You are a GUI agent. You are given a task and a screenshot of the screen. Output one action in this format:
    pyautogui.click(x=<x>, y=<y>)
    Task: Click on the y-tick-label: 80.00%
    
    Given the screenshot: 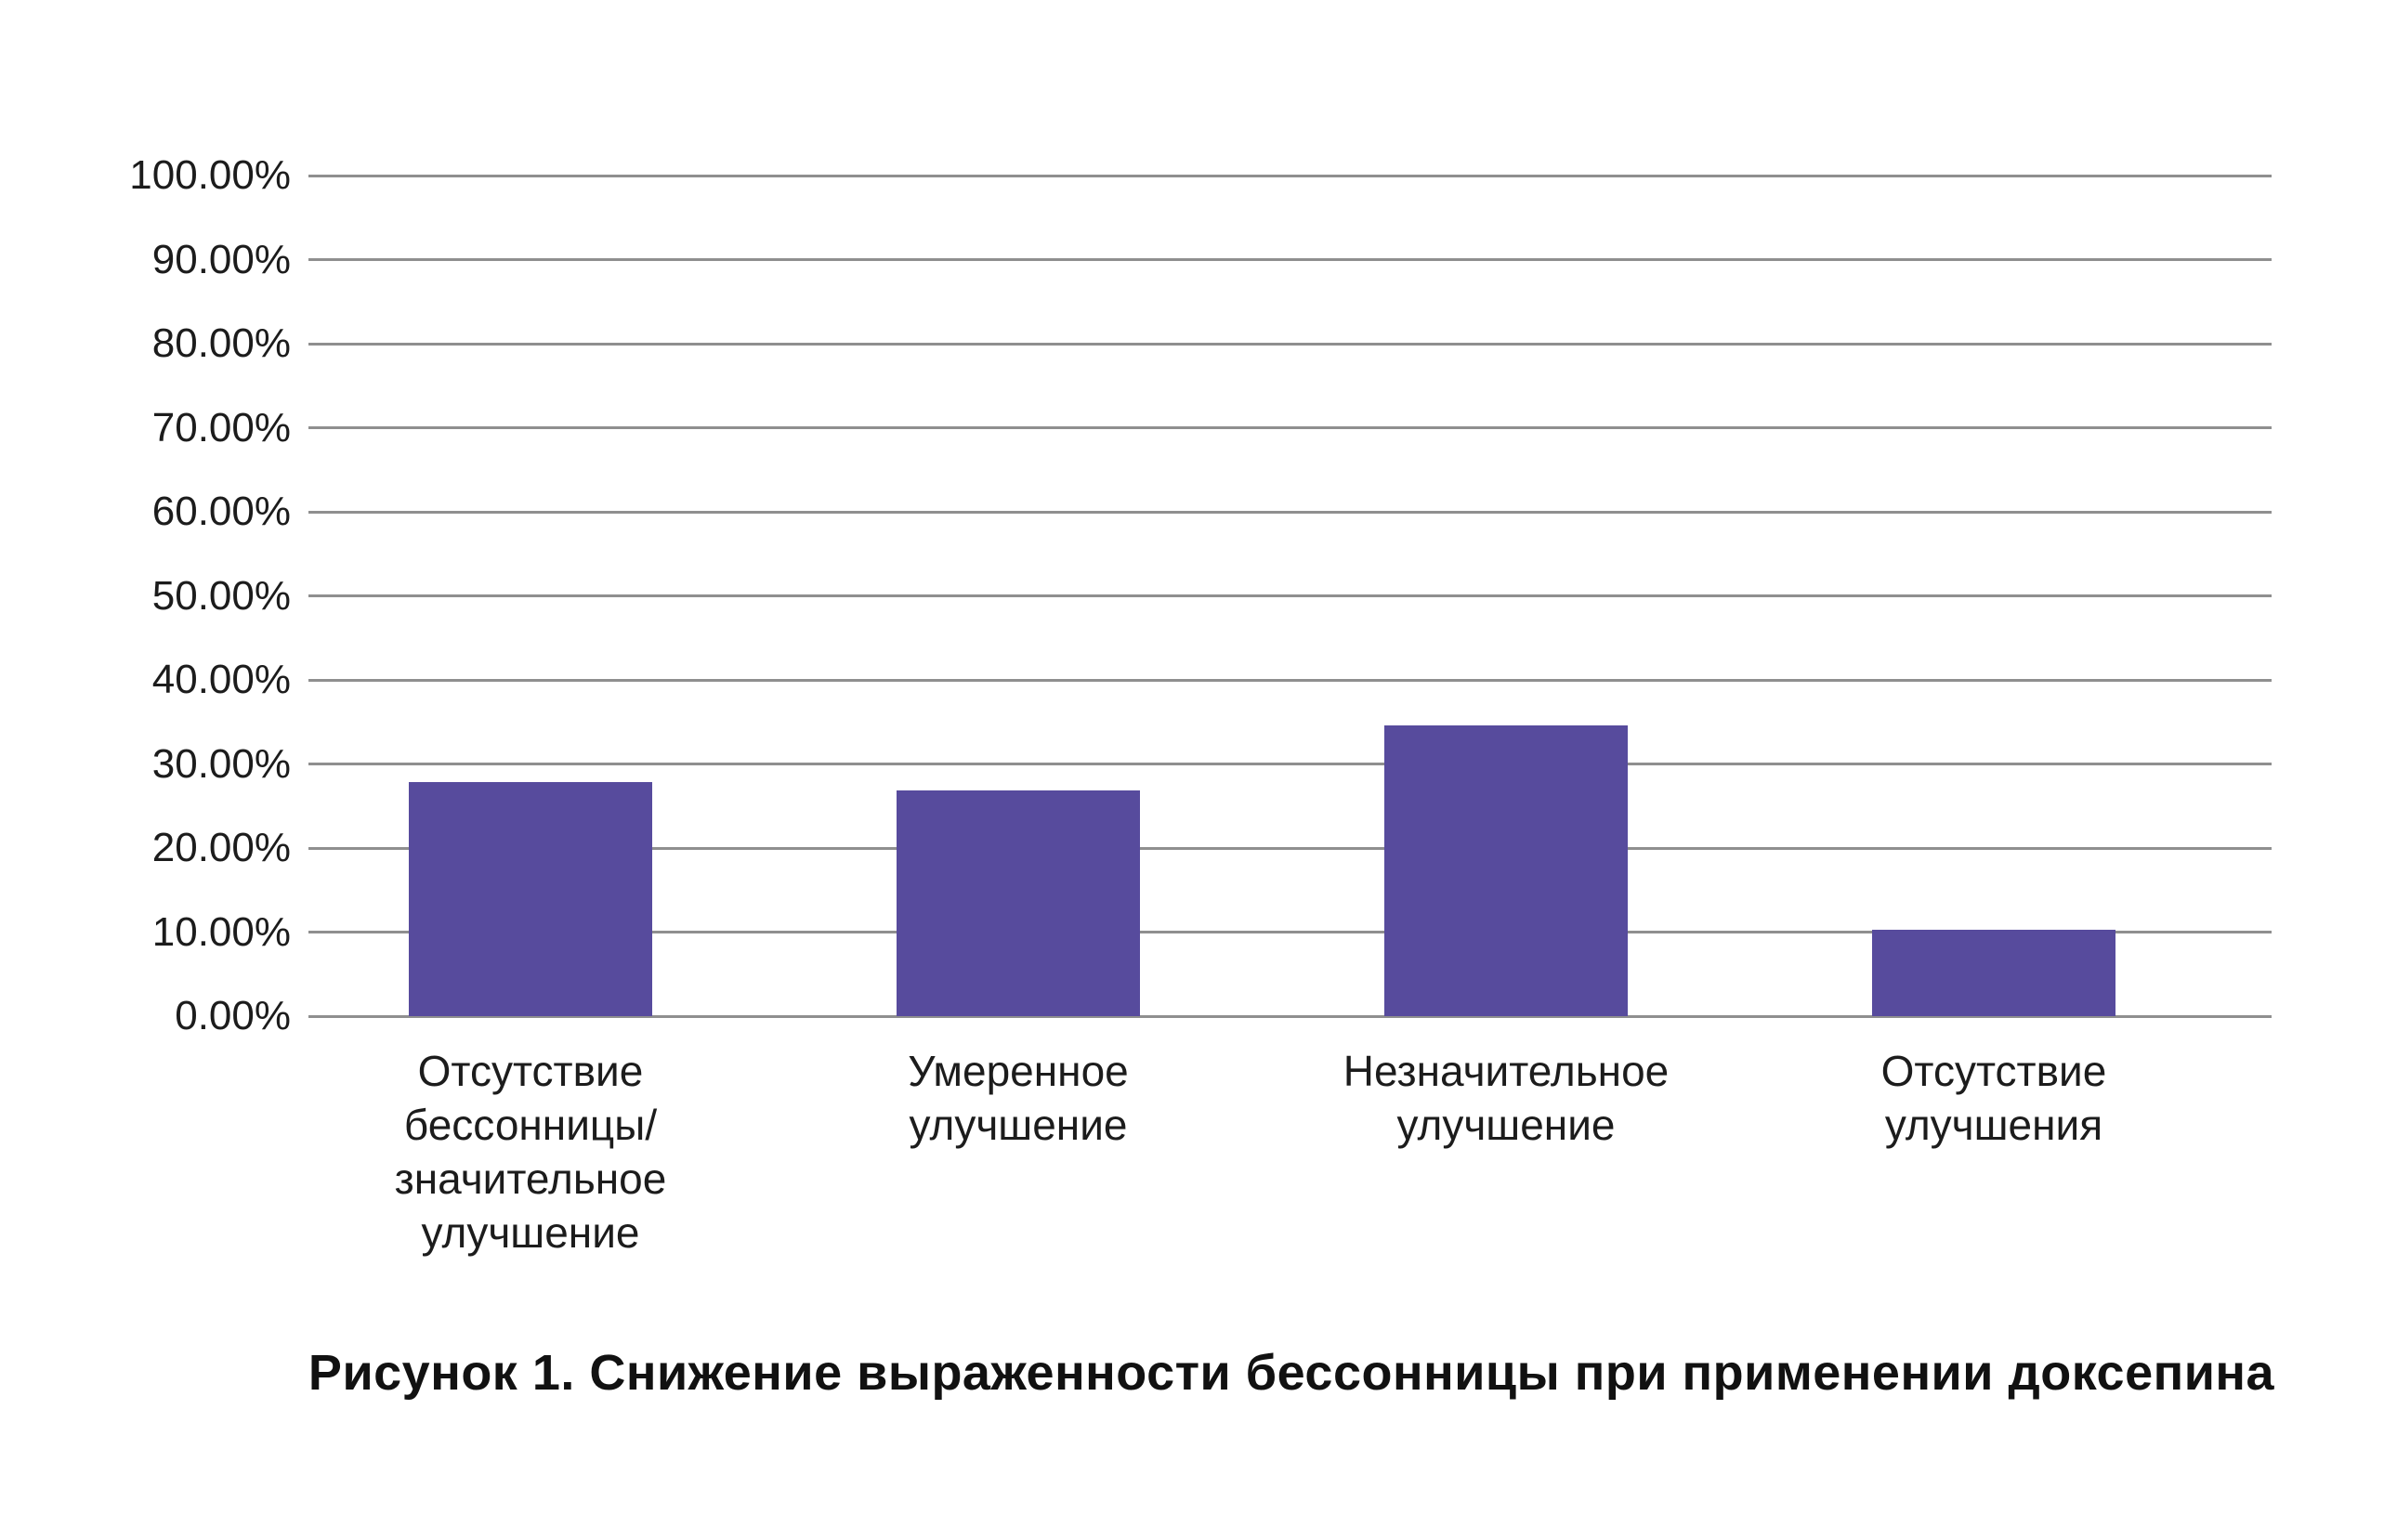 What is the action you would take?
    pyautogui.click(x=221, y=343)
    